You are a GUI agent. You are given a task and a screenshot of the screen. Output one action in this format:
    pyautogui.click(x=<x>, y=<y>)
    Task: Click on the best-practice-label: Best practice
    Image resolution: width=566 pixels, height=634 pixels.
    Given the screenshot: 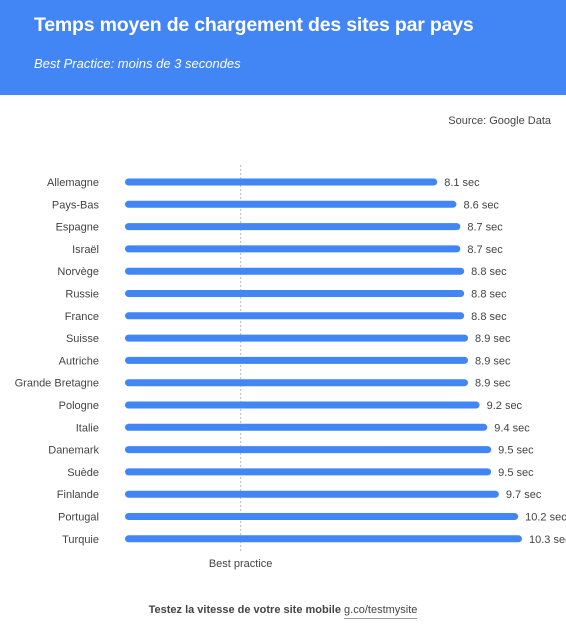 What is the action you would take?
    pyautogui.click(x=241, y=564)
    